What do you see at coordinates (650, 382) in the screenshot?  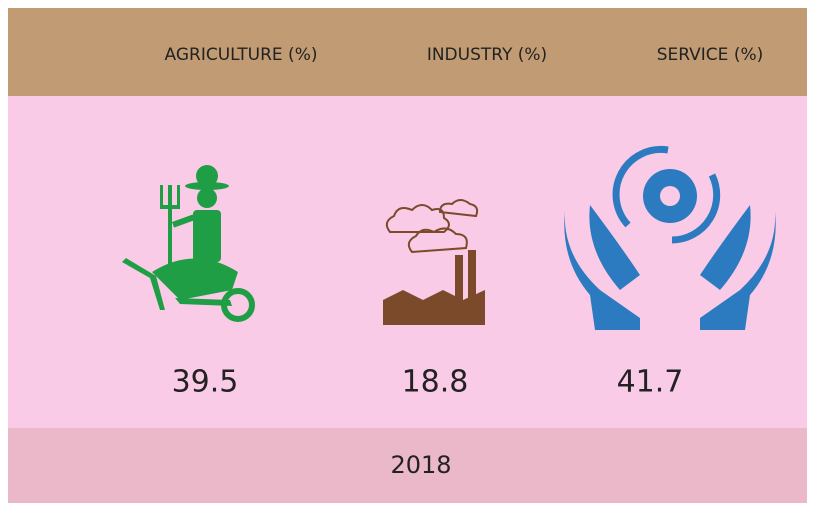 I see `column-value: 41.7` at bounding box center [650, 382].